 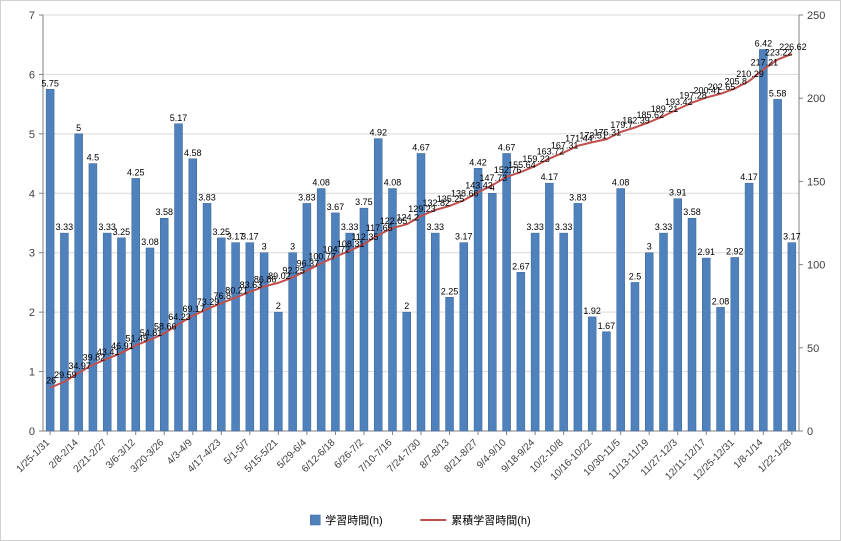 I want to click on line-data-label: 223.22, so click(x=779, y=53).